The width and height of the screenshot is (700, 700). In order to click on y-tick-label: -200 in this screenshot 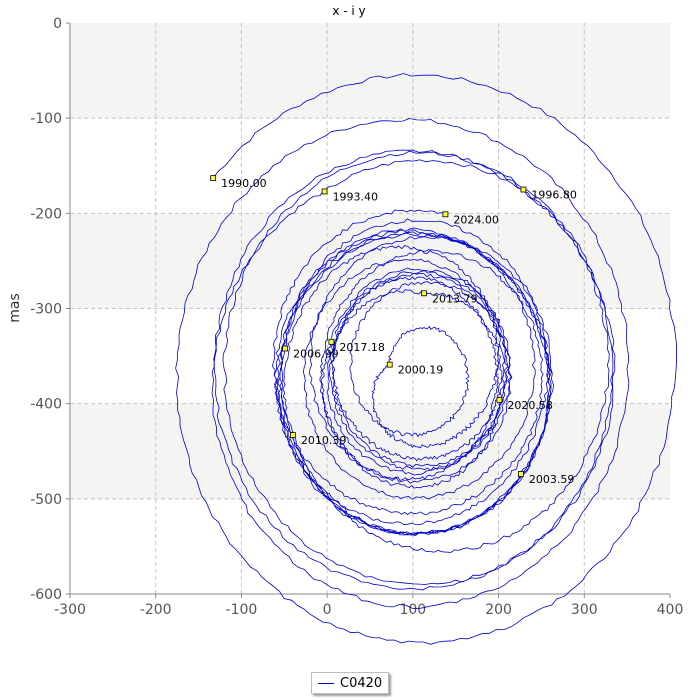, I will do `click(46, 214)`.